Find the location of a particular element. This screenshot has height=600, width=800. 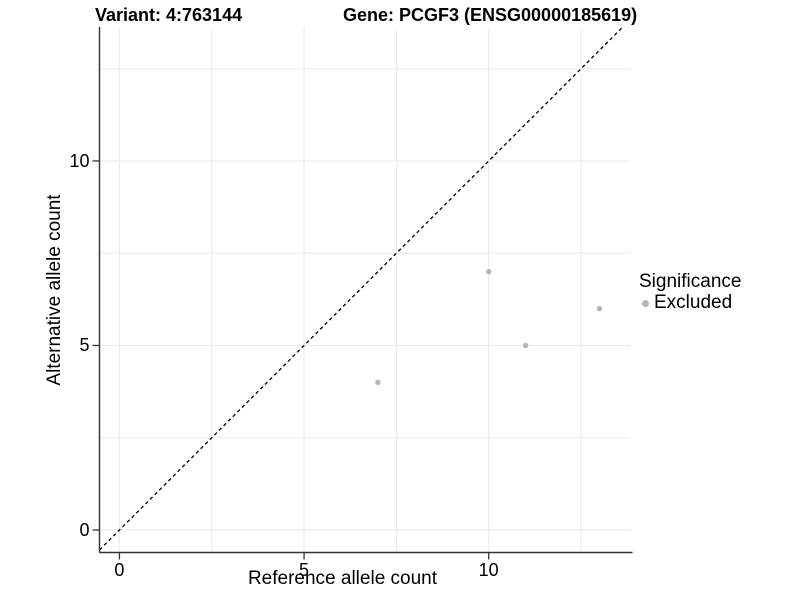

legend-item-label: Excluded is located at coordinates (693, 302).